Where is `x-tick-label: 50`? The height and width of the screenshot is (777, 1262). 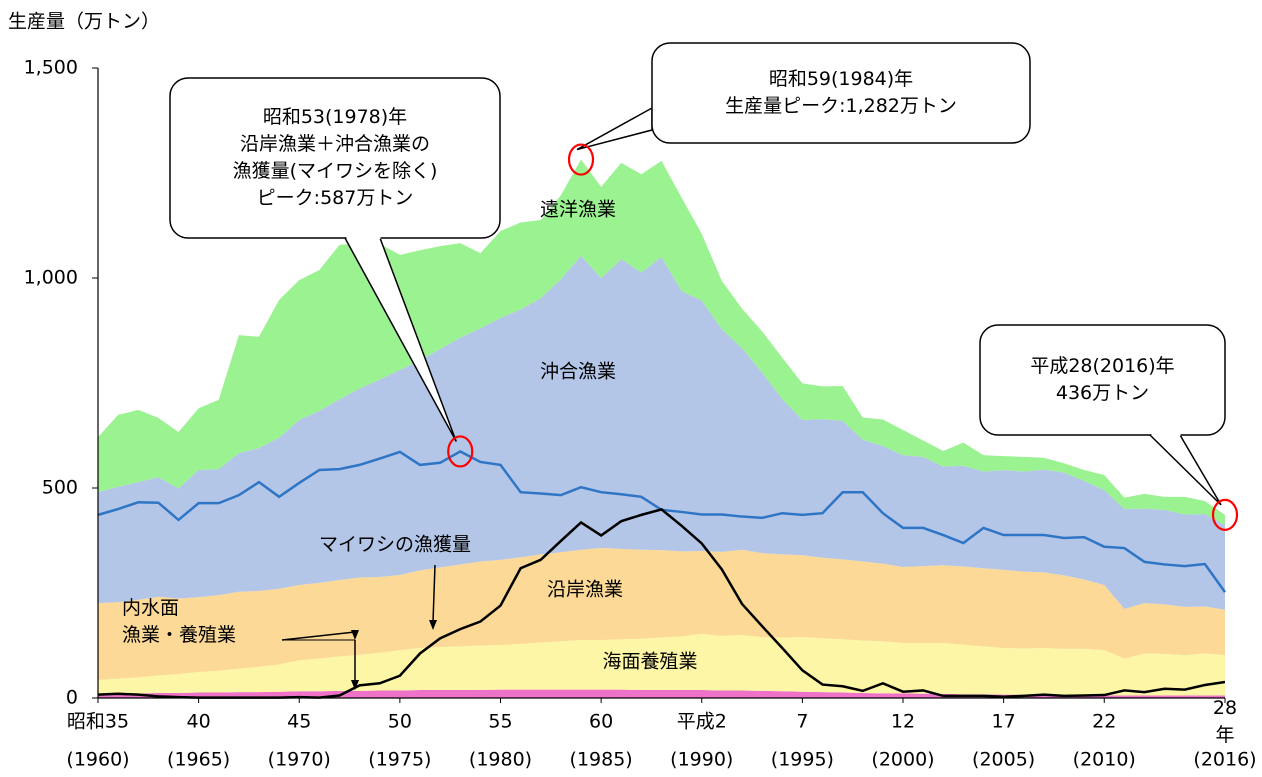 x-tick-label: 50 is located at coordinates (399, 721).